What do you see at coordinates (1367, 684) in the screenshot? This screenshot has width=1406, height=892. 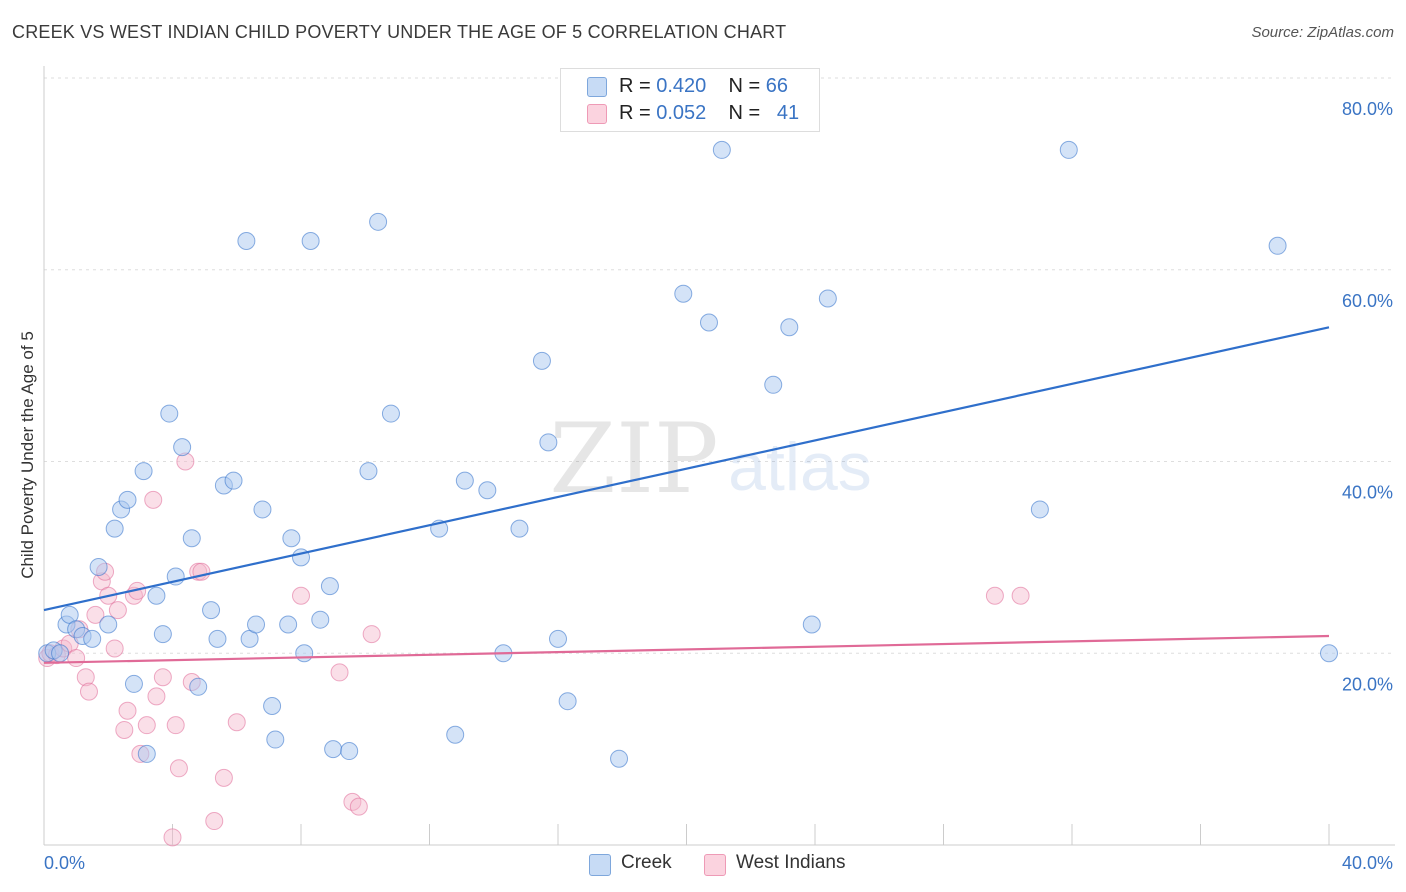 I see `y-tick-label: 20.0%` at bounding box center [1367, 684].